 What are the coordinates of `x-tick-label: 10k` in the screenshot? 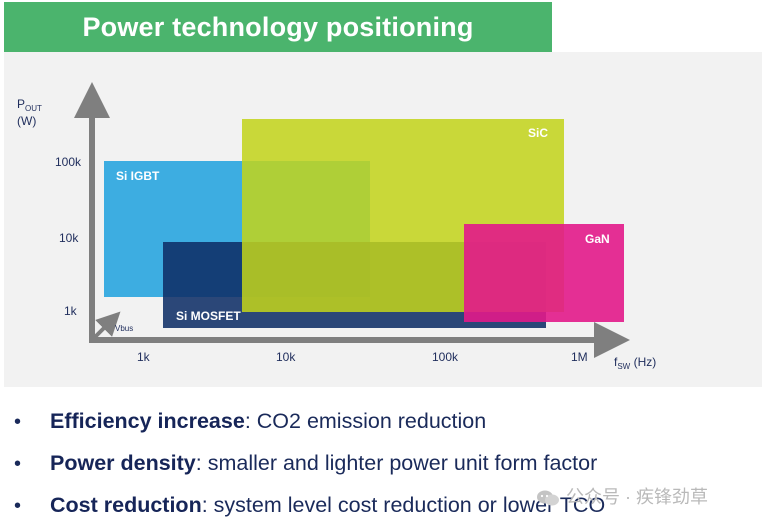 It's located at (286, 357).